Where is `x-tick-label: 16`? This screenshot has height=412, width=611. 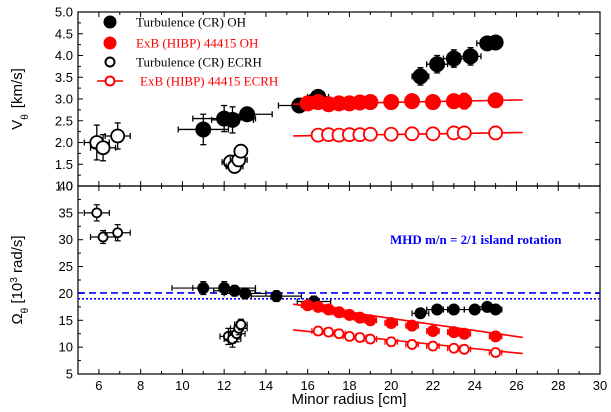
x-tick-label: 16 is located at coordinates (307, 385).